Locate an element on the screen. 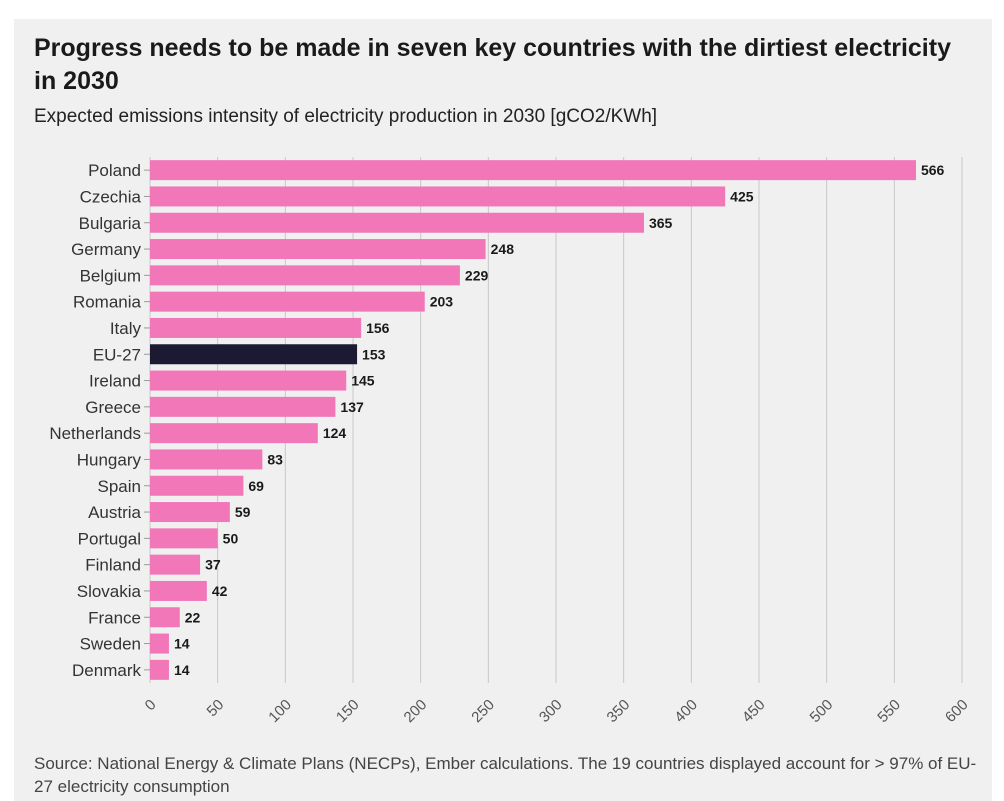 This screenshot has height=801, width=1004. bar-france is located at coordinates (165, 617).